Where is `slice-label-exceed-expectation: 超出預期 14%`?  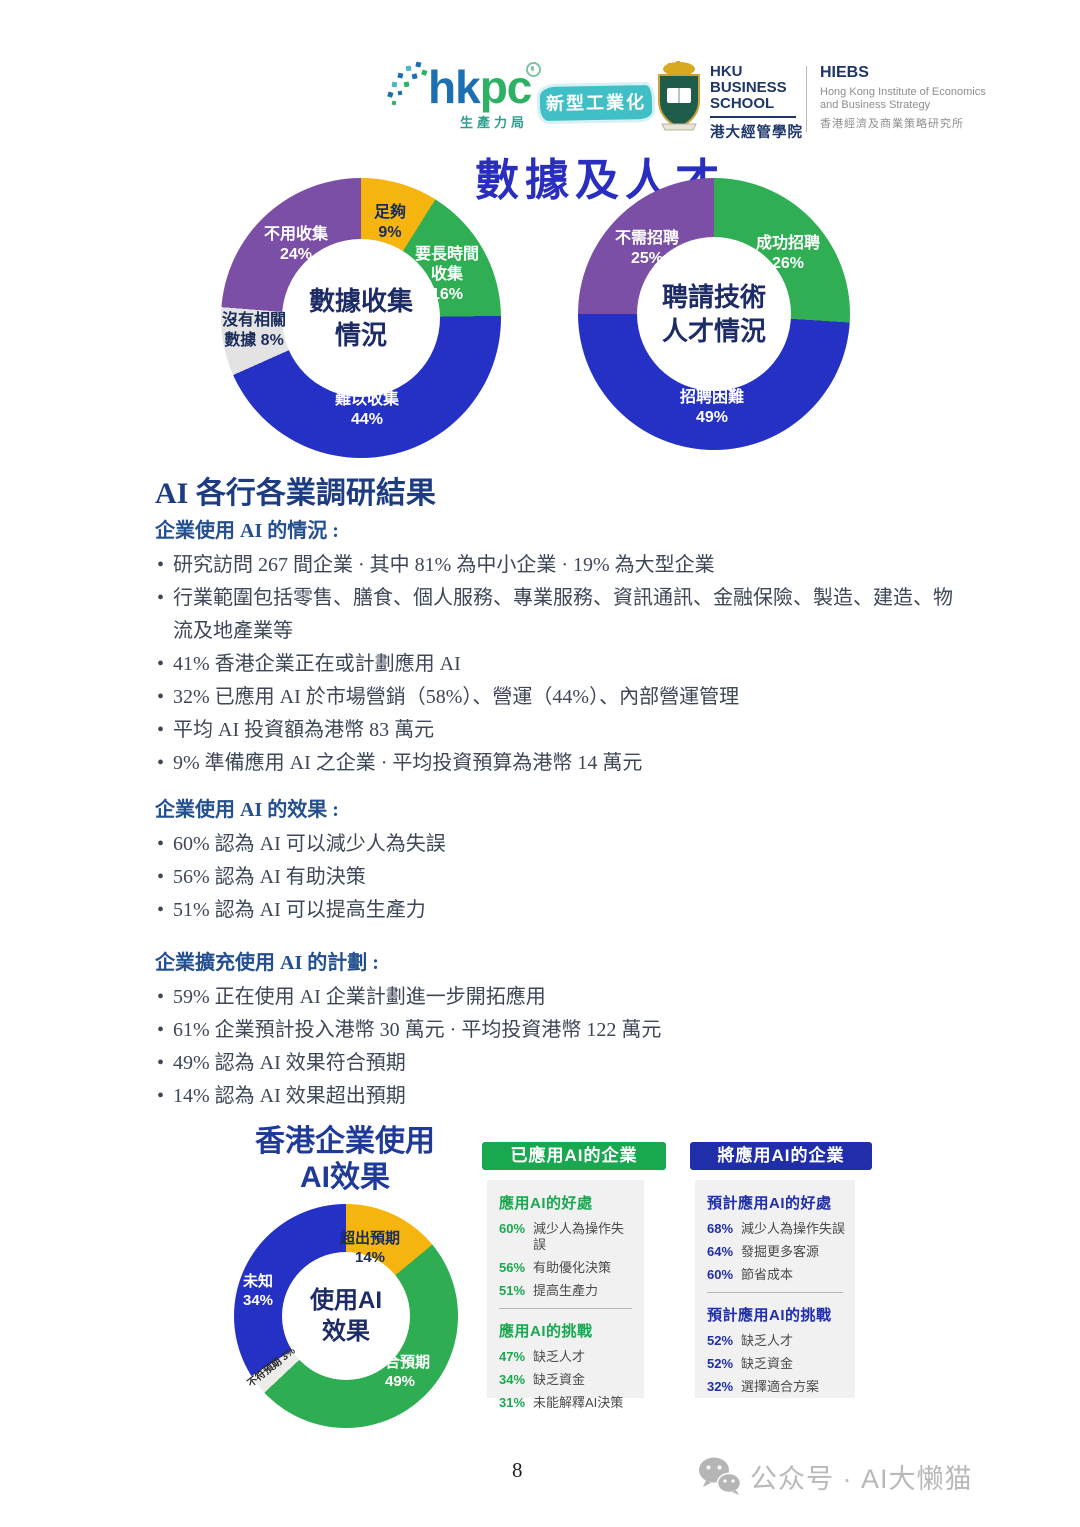
slice-label-exceed-expectation: 超出預期 14% is located at coordinates (370, 1248).